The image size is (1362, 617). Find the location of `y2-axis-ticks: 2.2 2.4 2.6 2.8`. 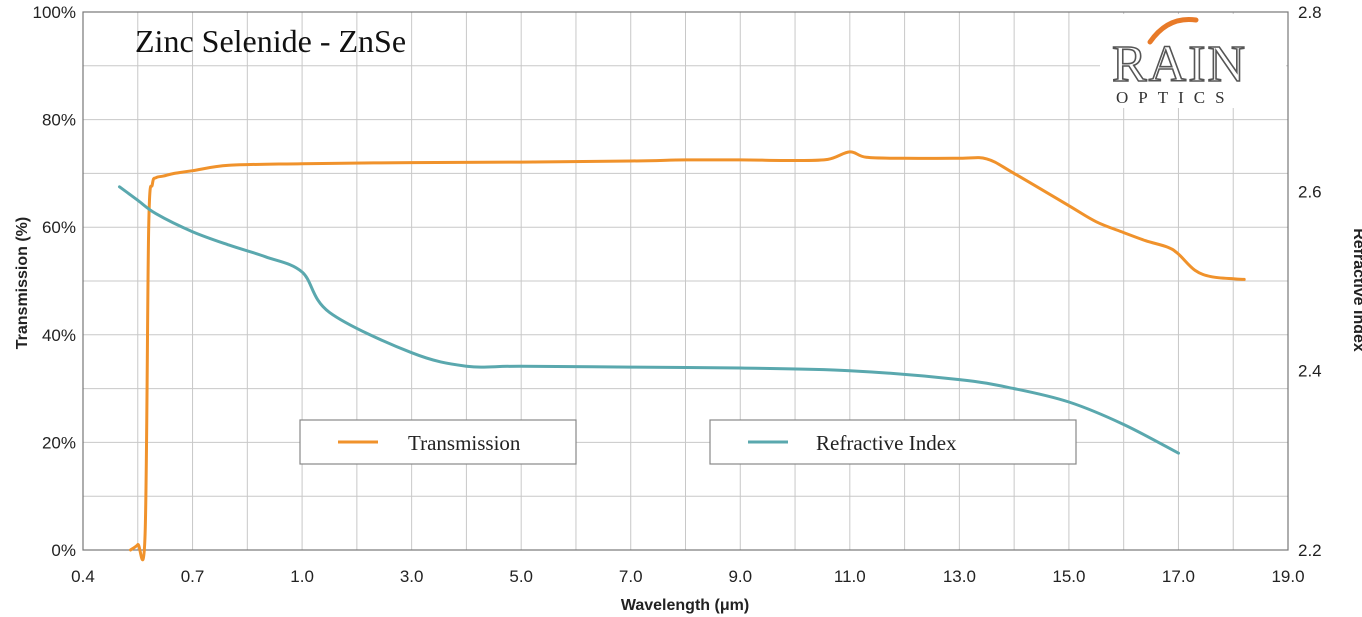

y2-axis-ticks: 2.2 2.4 2.6 2.8 is located at coordinates (1310, 281).